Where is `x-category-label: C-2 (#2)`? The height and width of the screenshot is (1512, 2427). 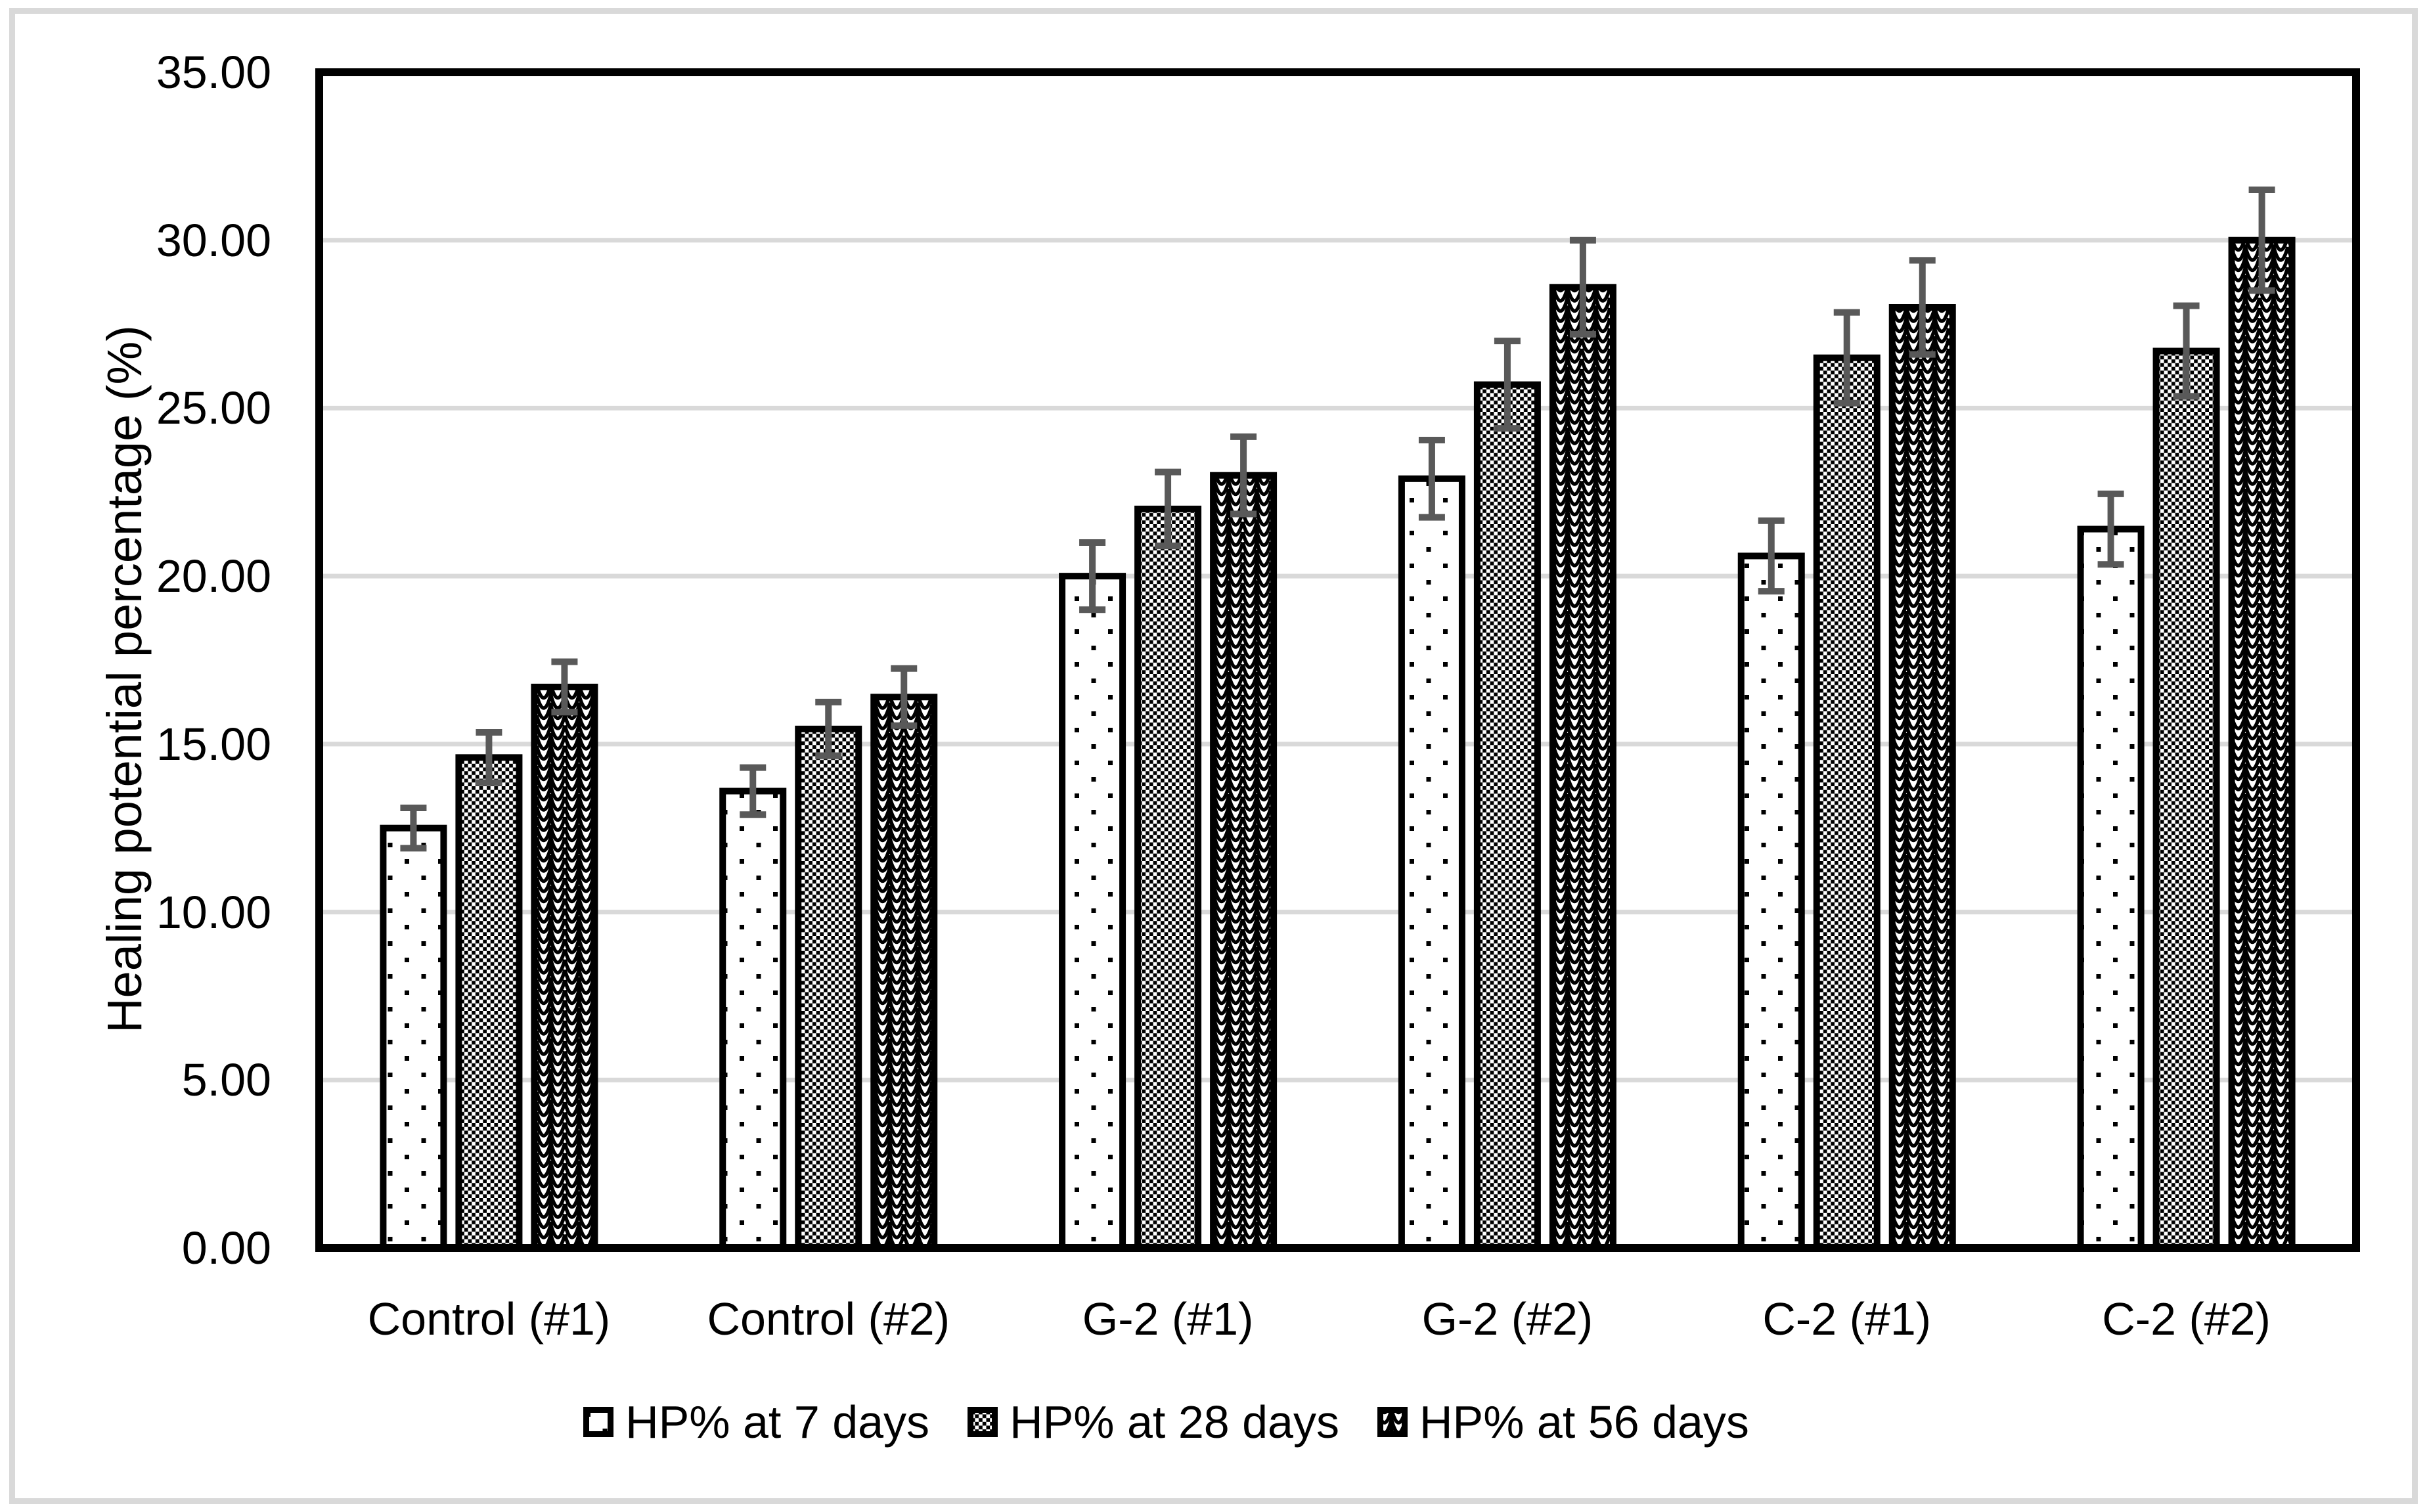 x-category-label: C-2 (#2) is located at coordinates (2186, 1319).